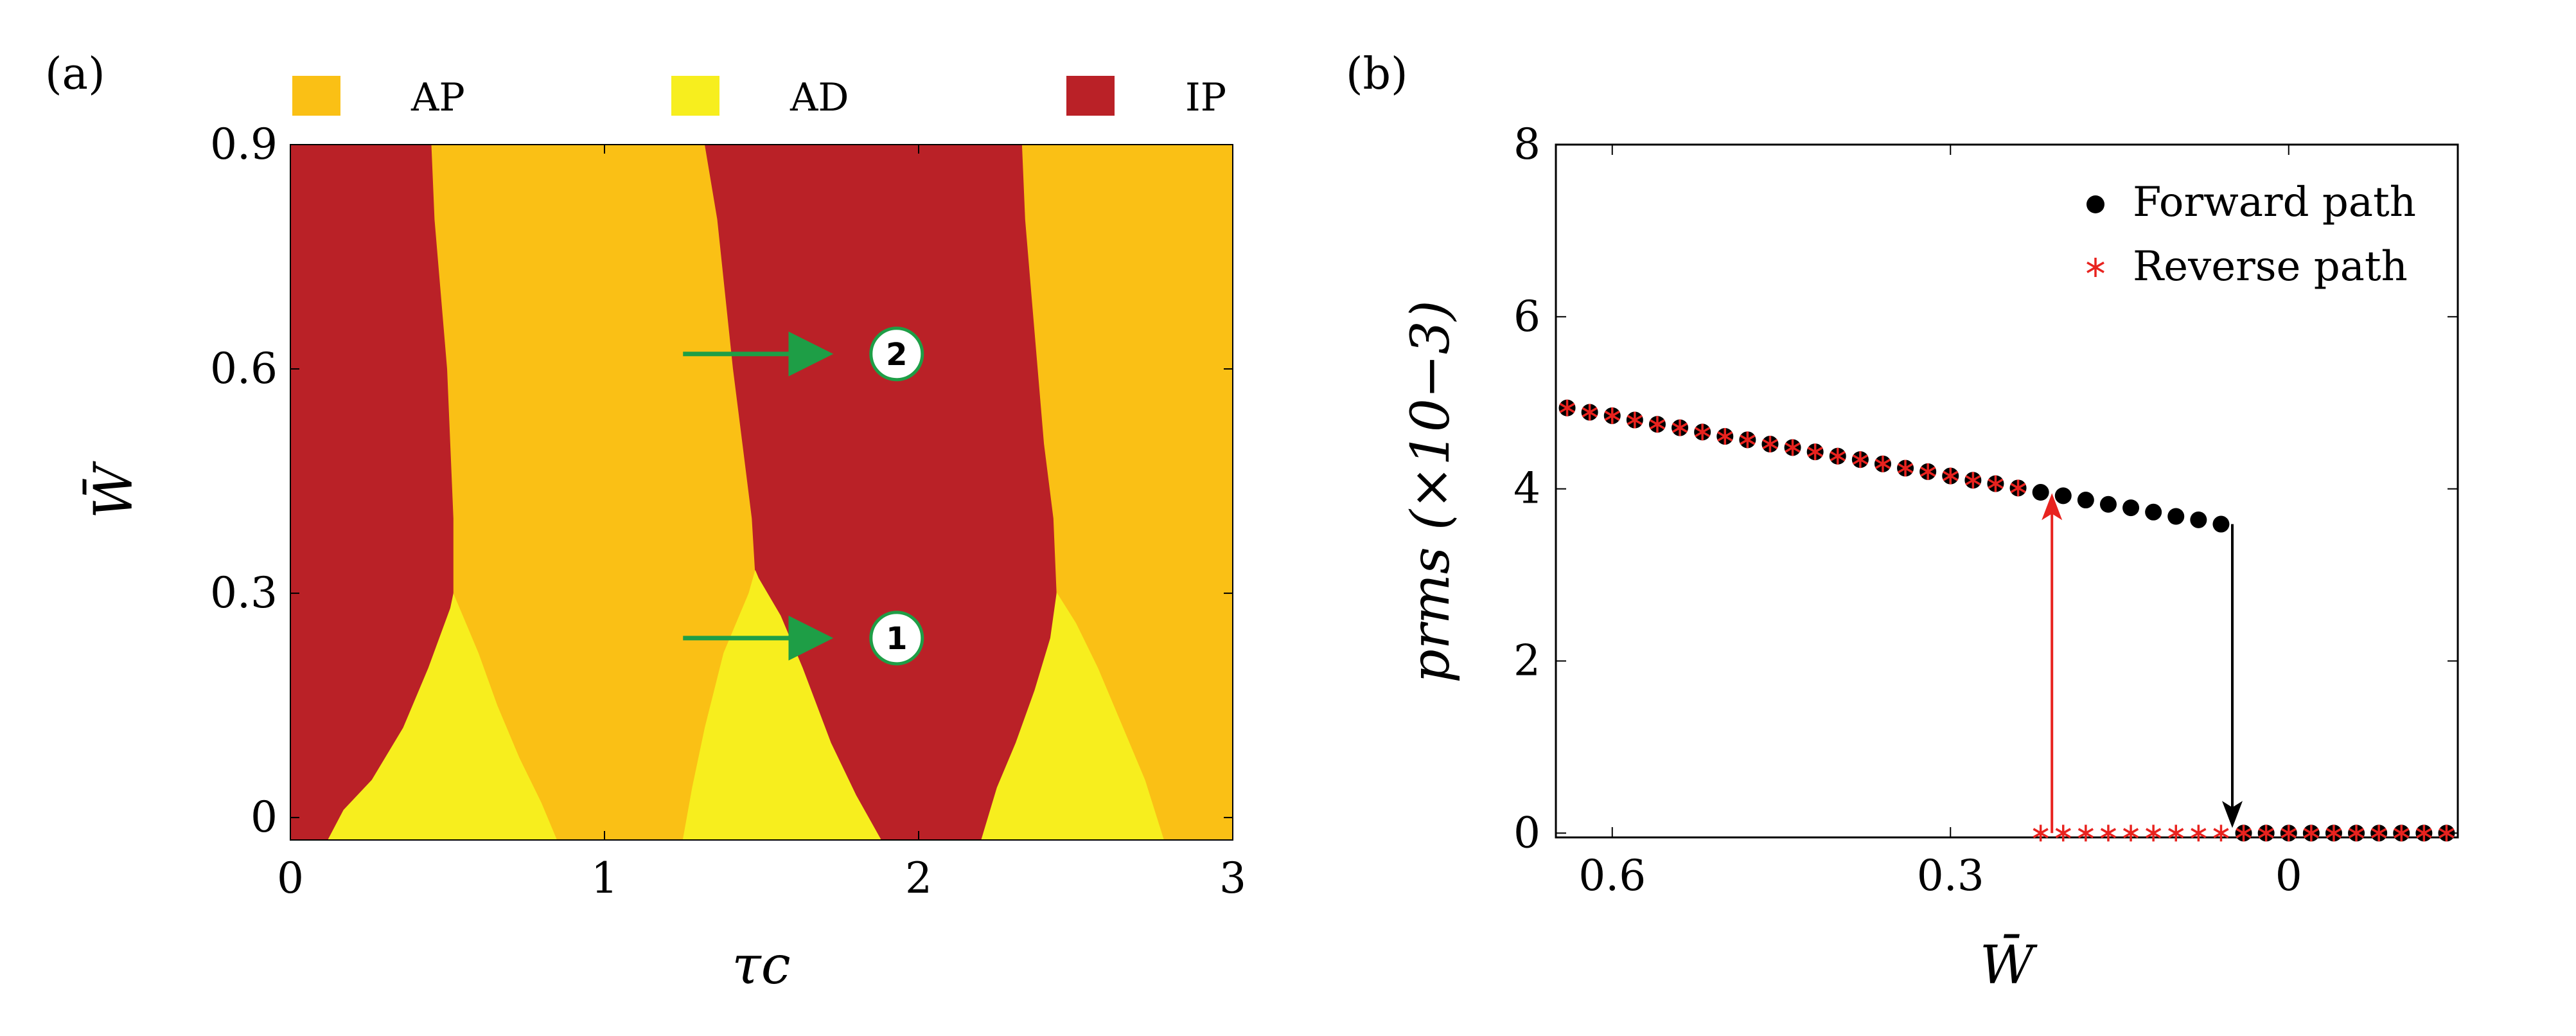 The image size is (2576, 1036). I want to click on legend-marker-reverse, so click(2095, 267).